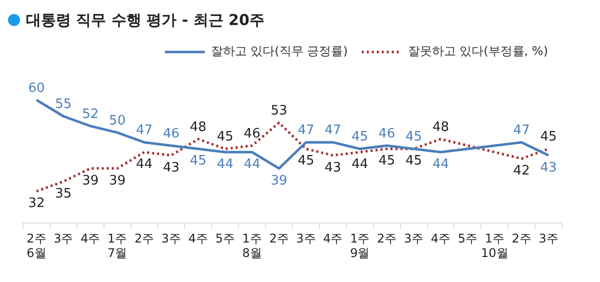  What do you see at coordinates (521, 171) in the screenshot?
I see `data-label: 42` at bounding box center [521, 171].